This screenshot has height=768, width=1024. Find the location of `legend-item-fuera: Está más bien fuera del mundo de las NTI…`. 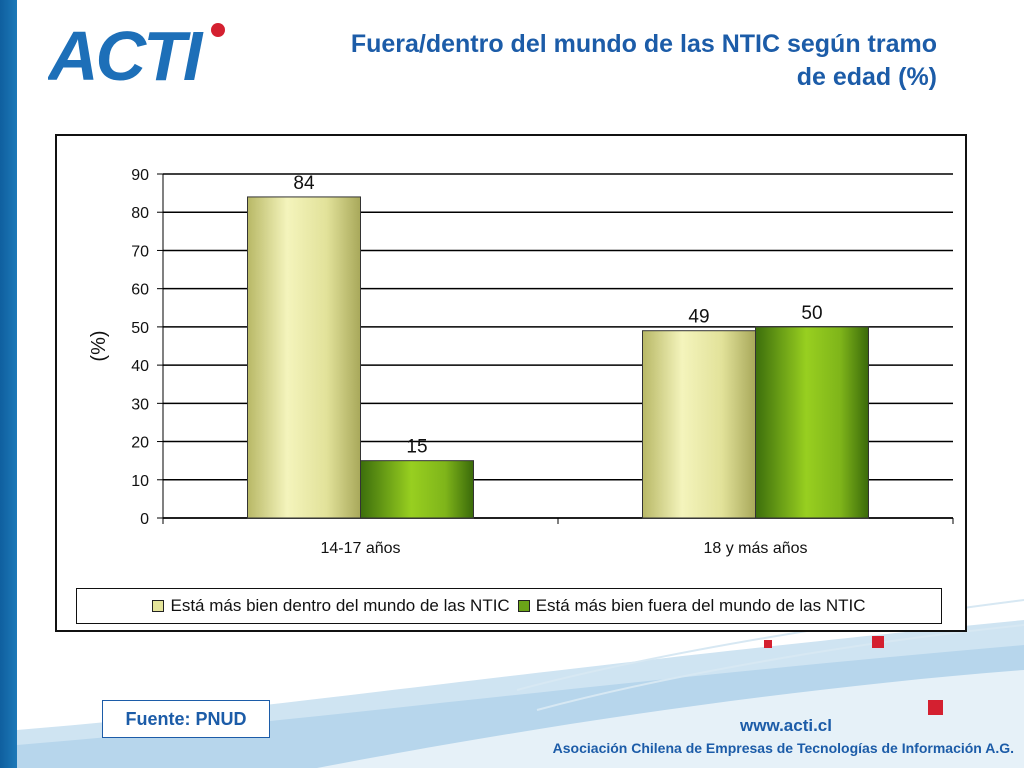

legend-item-fuera: Está más bien fuera del mundo de las NTI… is located at coordinates (691, 606).